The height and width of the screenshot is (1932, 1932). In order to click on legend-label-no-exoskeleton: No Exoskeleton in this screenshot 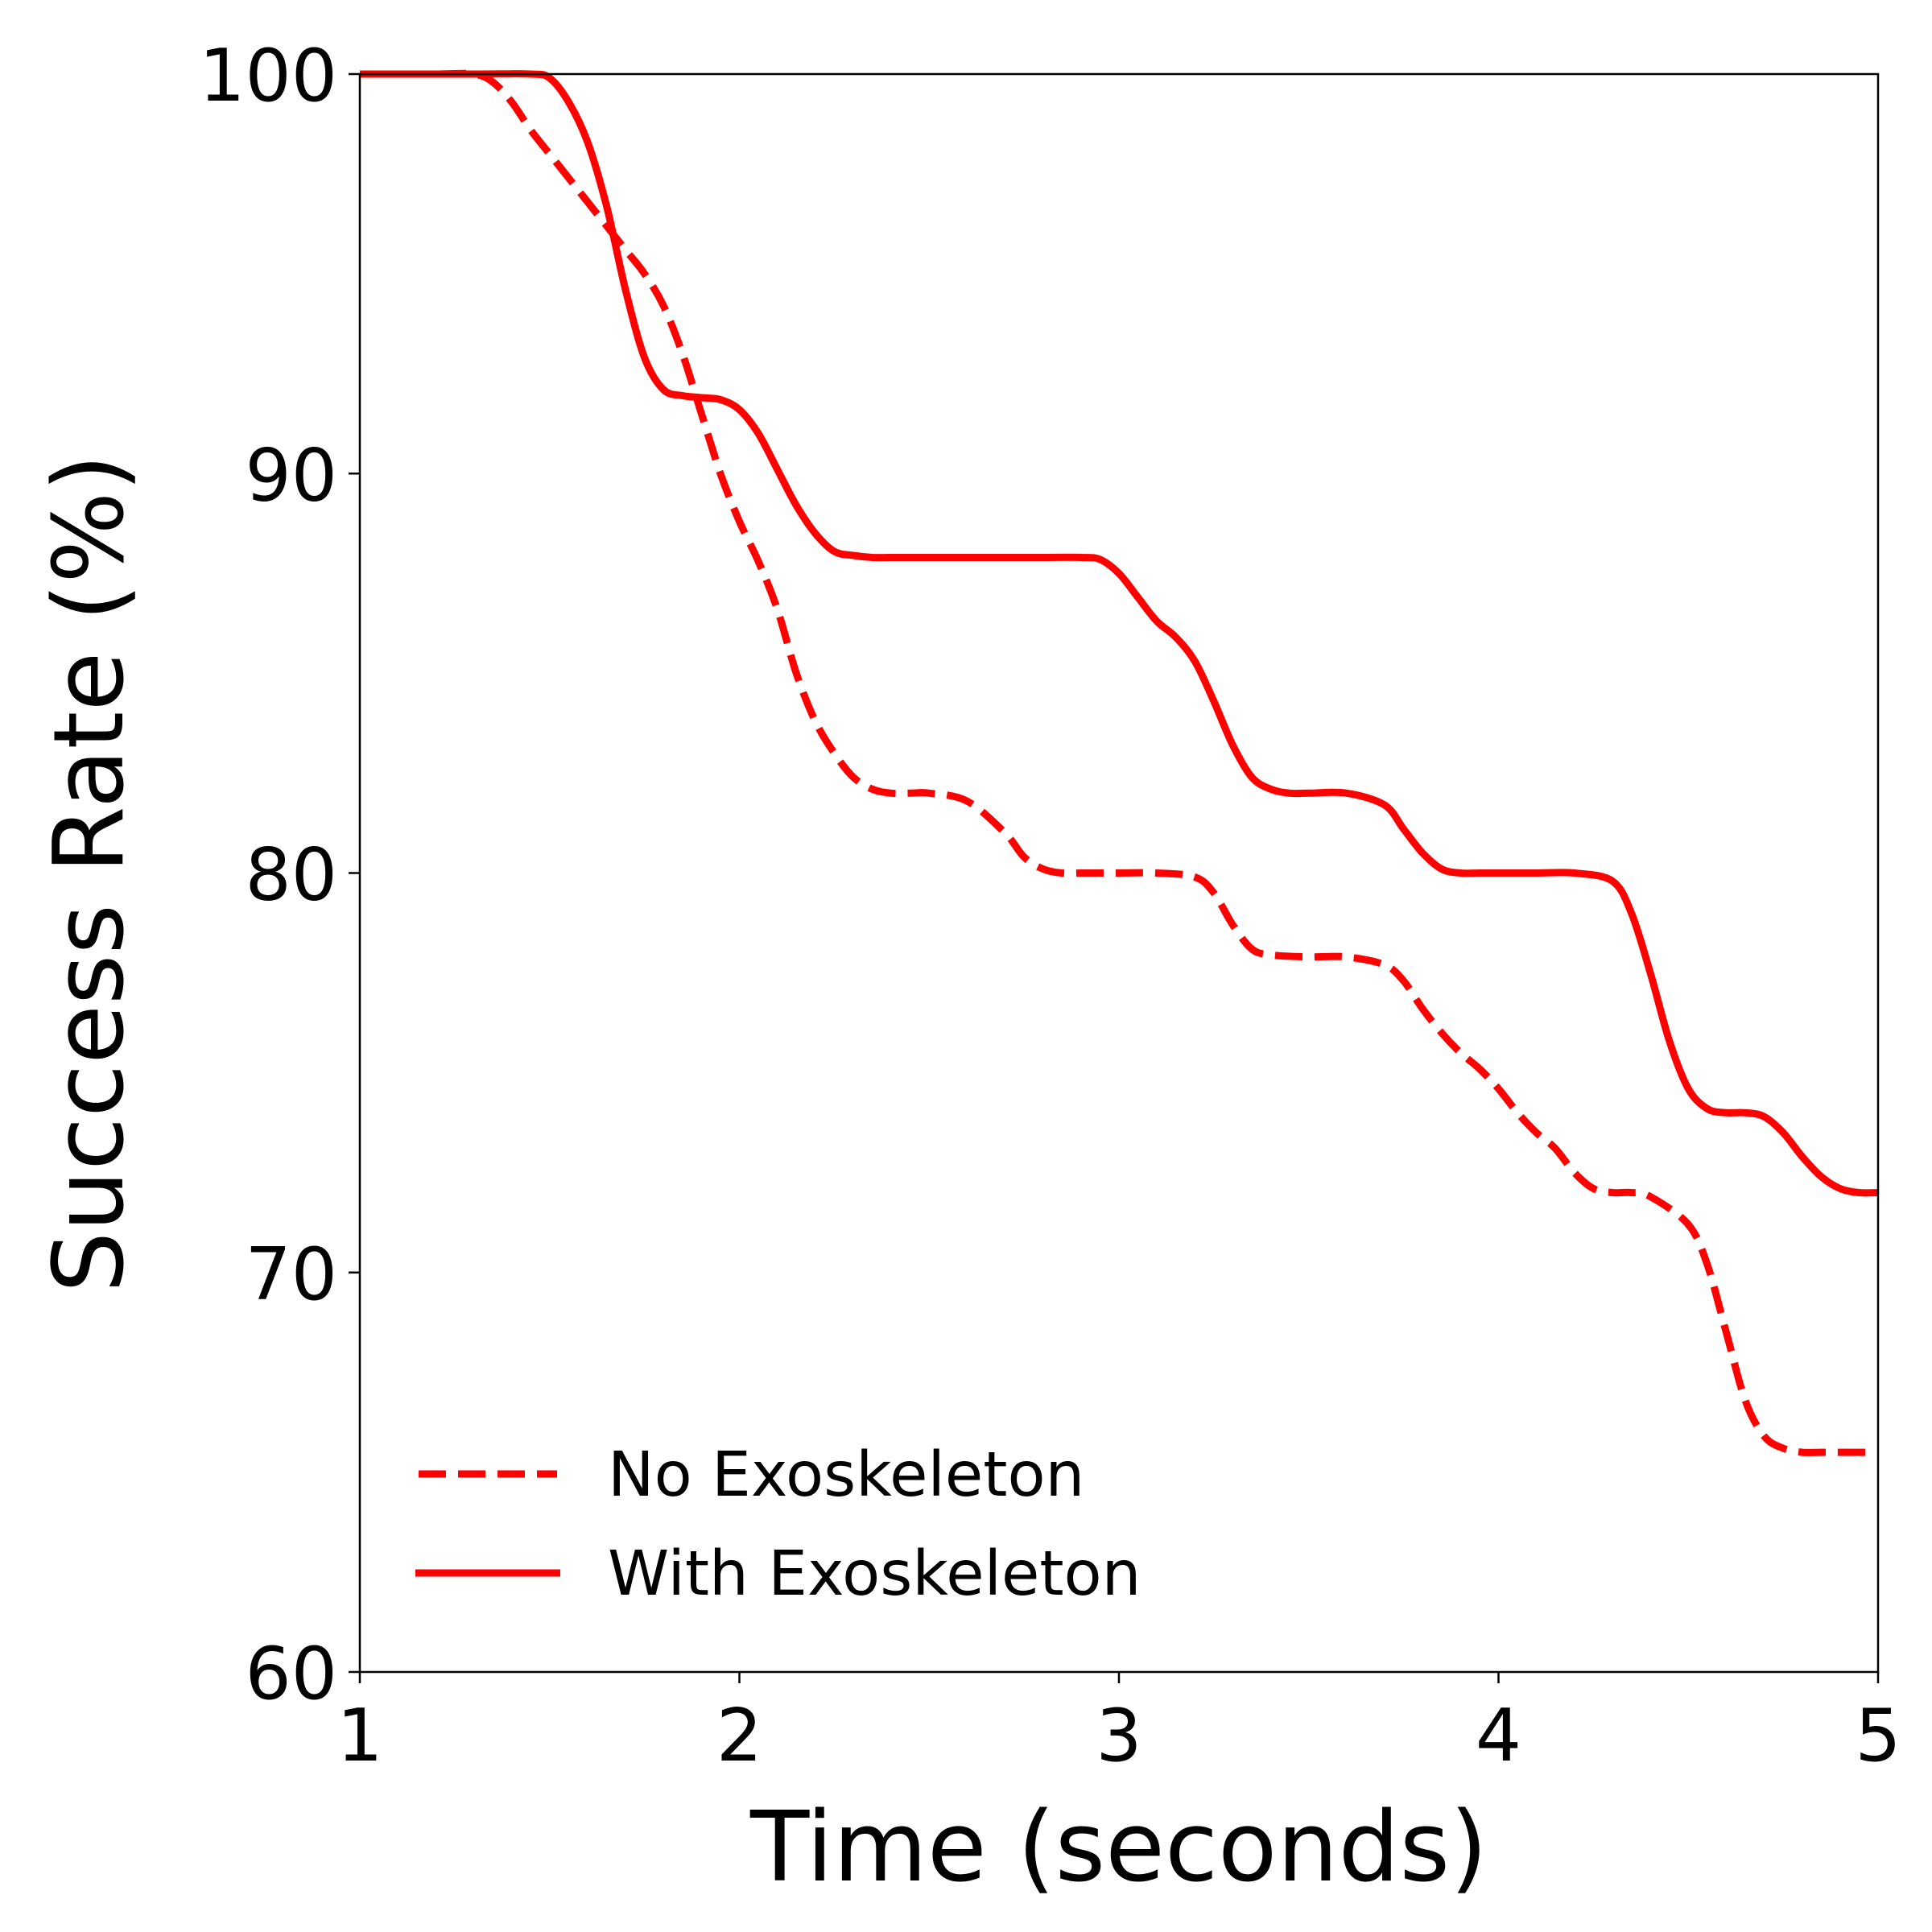, I will do `click(846, 1475)`.